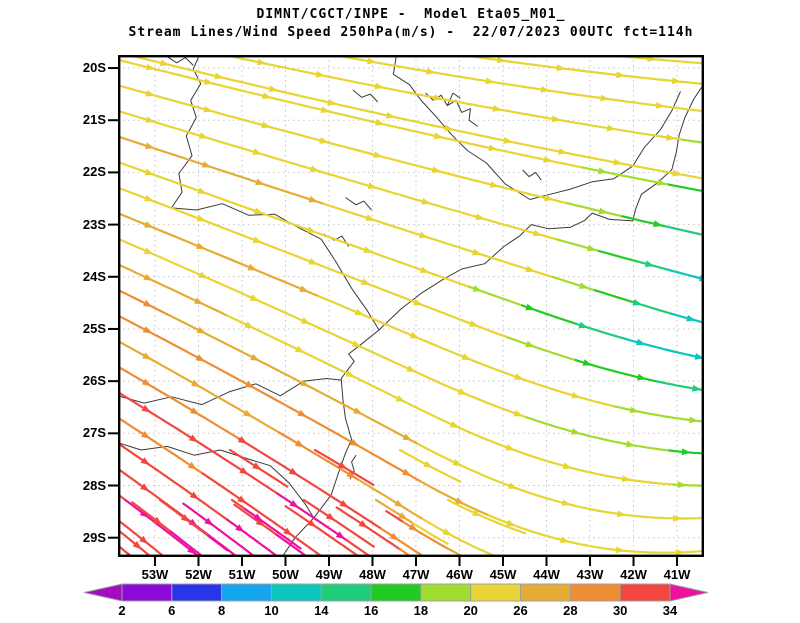 This screenshot has width=800, height=623. Describe the element at coordinates (94, 381) in the screenshot. I see `lat-tick-label: 26S` at that location.